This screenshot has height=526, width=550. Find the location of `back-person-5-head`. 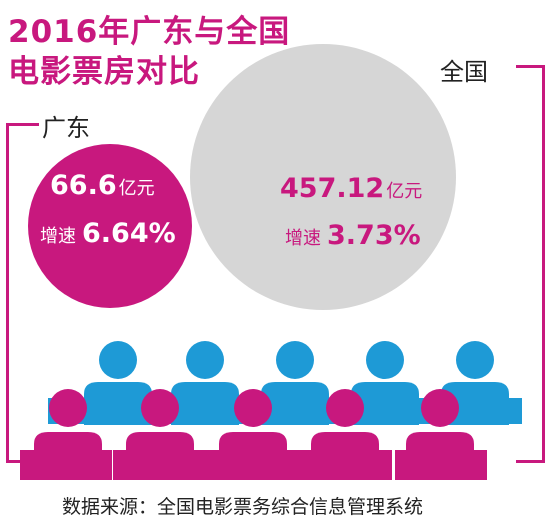

back-person-5-head is located at coordinates (475, 360).